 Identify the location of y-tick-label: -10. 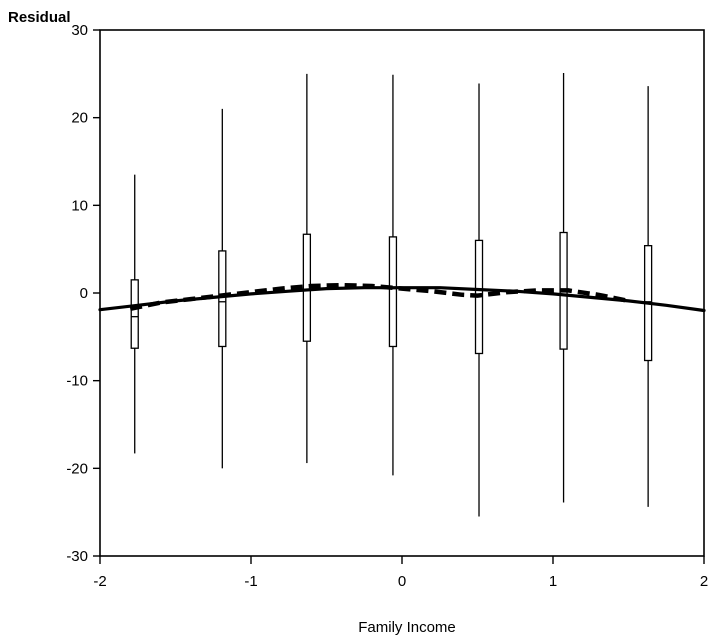
(77, 381).